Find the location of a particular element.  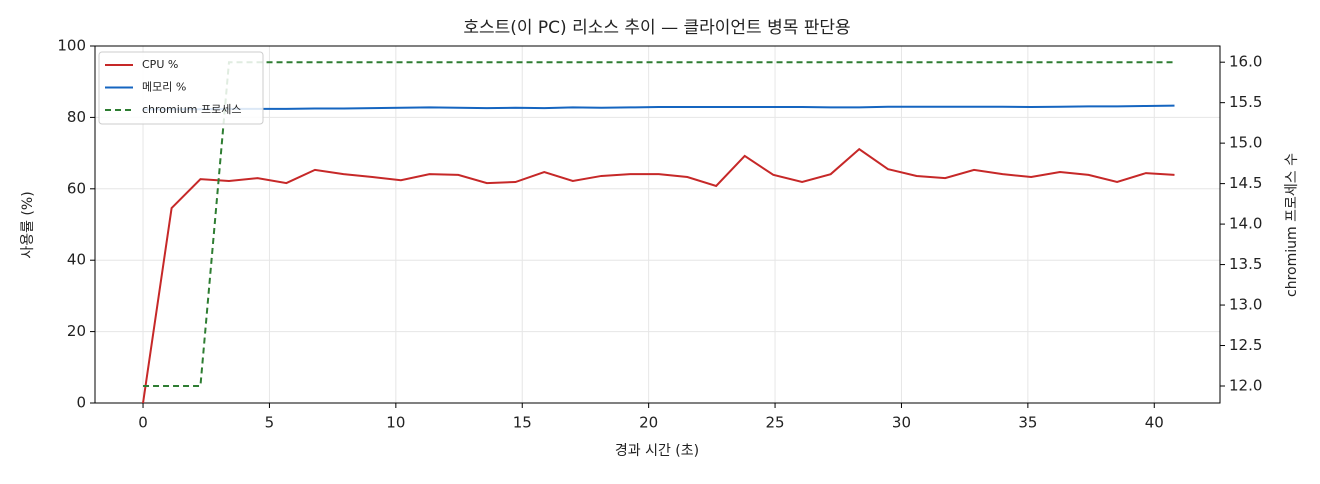

legend-label: CPU % is located at coordinates (160, 64).